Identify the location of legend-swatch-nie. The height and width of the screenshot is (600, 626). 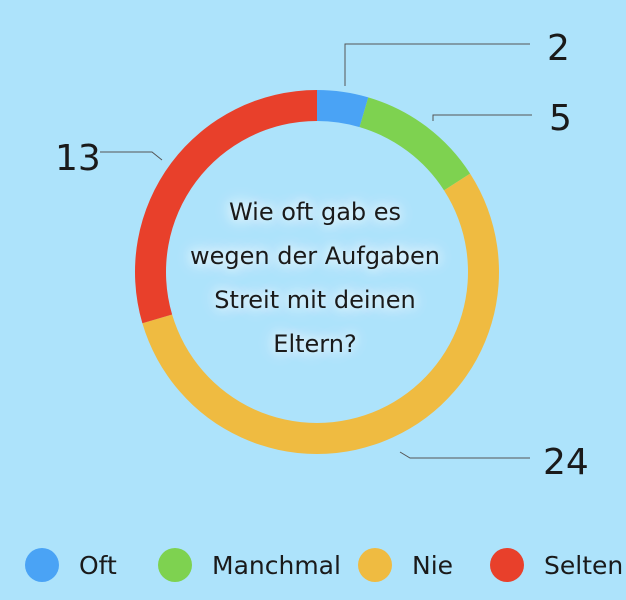
(375, 565).